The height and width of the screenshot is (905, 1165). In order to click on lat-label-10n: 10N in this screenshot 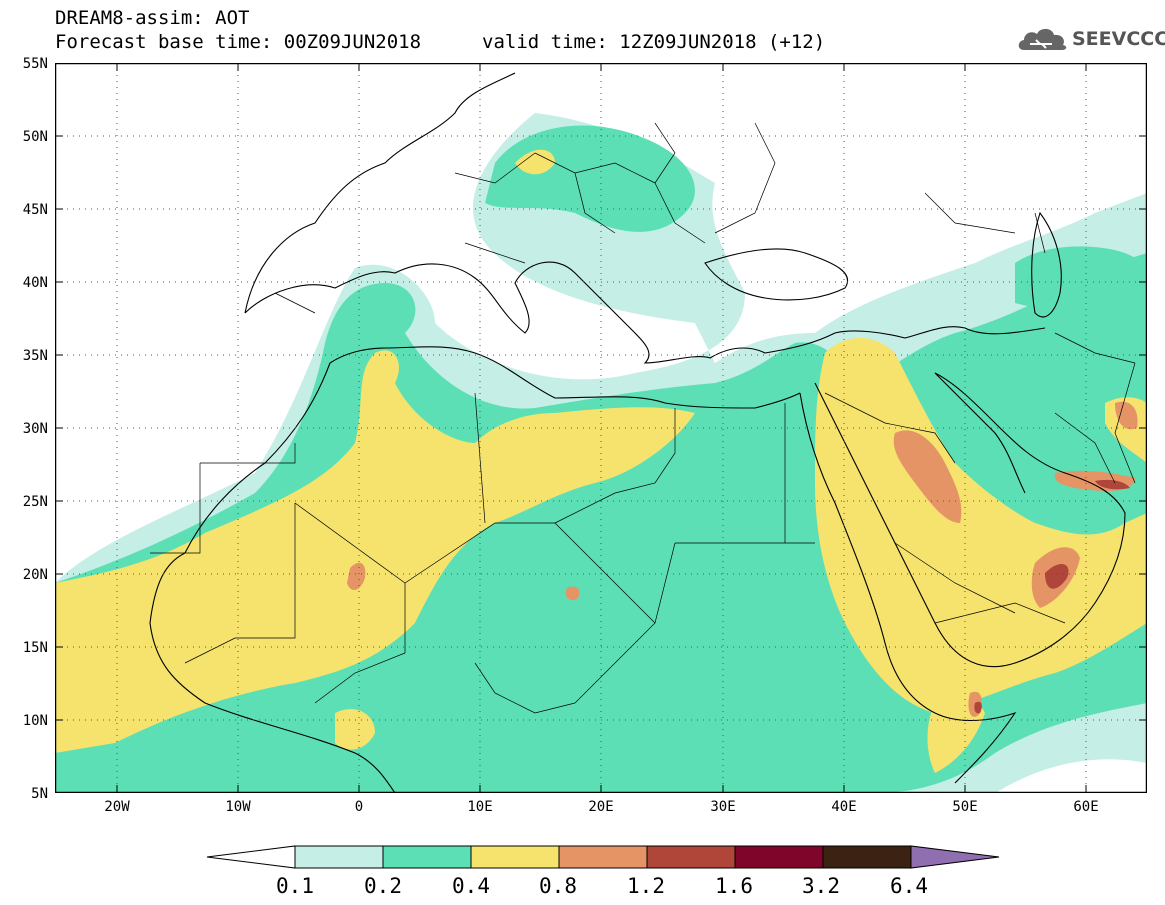, I will do `click(35, 721)`.